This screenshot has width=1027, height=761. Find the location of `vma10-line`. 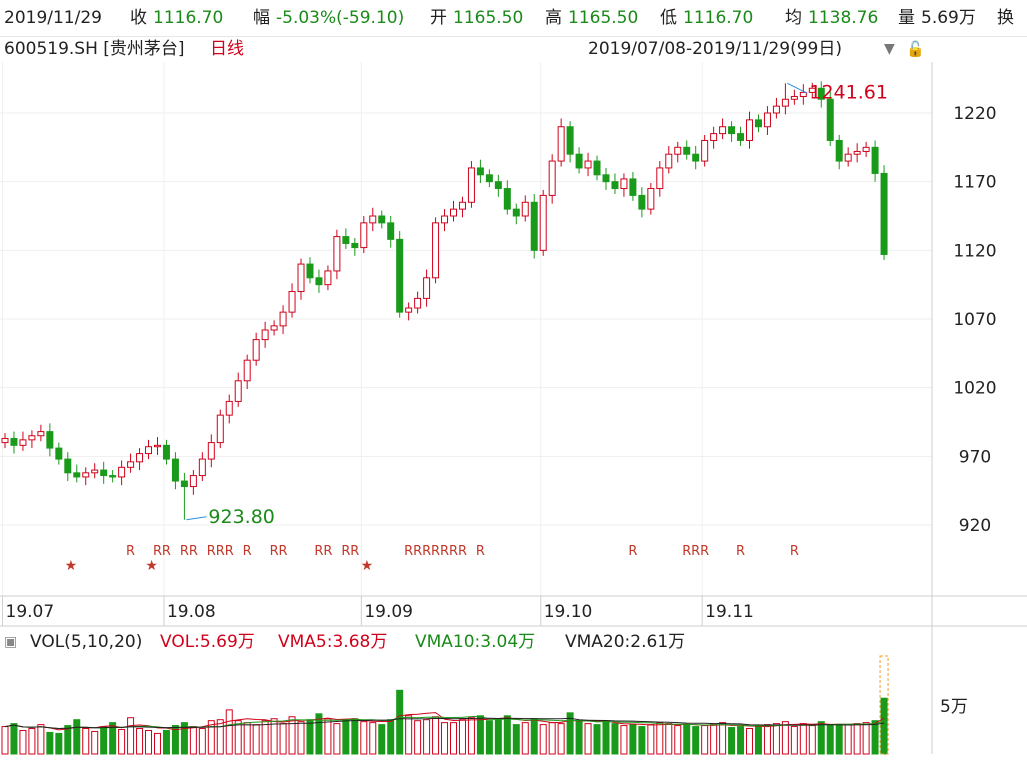

vma10-line is located at coordinates (444, 722).